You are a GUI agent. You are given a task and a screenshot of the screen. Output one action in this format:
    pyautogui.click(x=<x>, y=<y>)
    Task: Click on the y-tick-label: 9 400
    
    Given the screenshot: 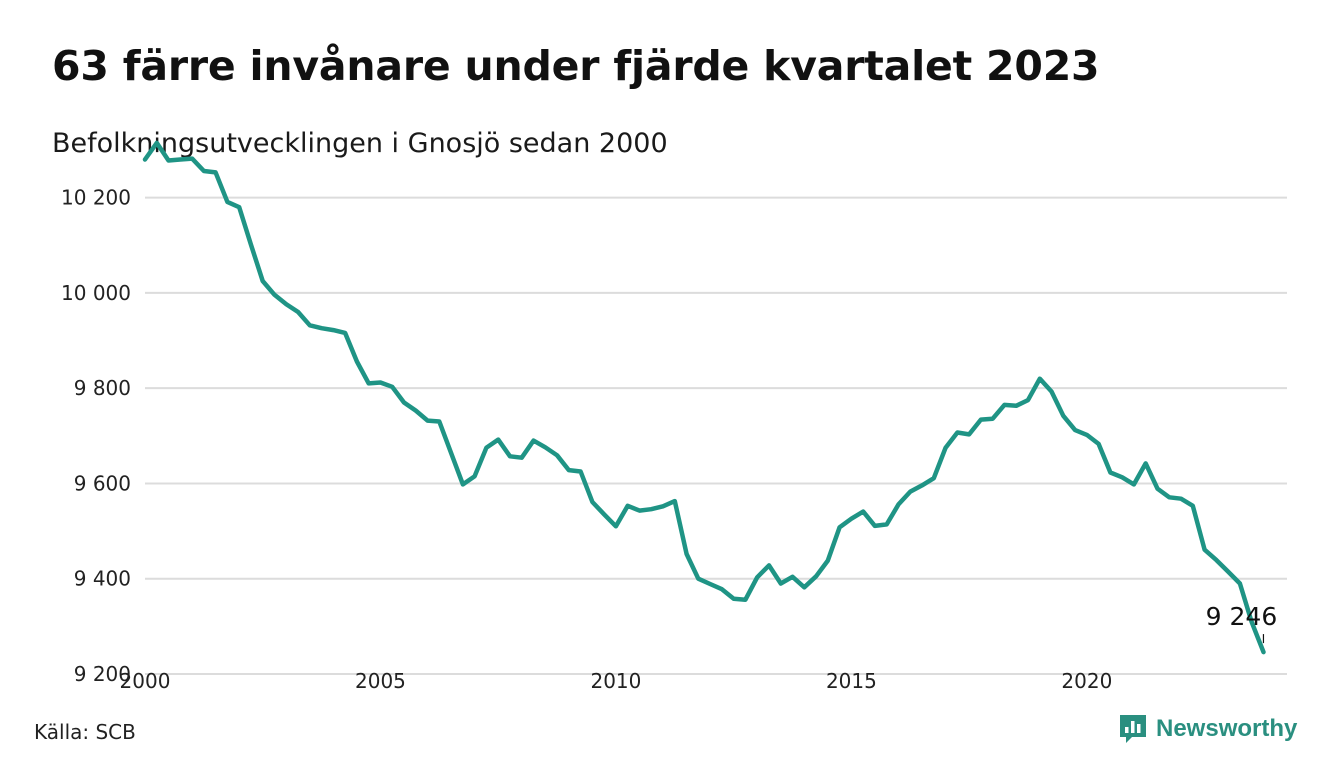 What is the action you would take?
    pyautogui.click(x=102, y=579)
    